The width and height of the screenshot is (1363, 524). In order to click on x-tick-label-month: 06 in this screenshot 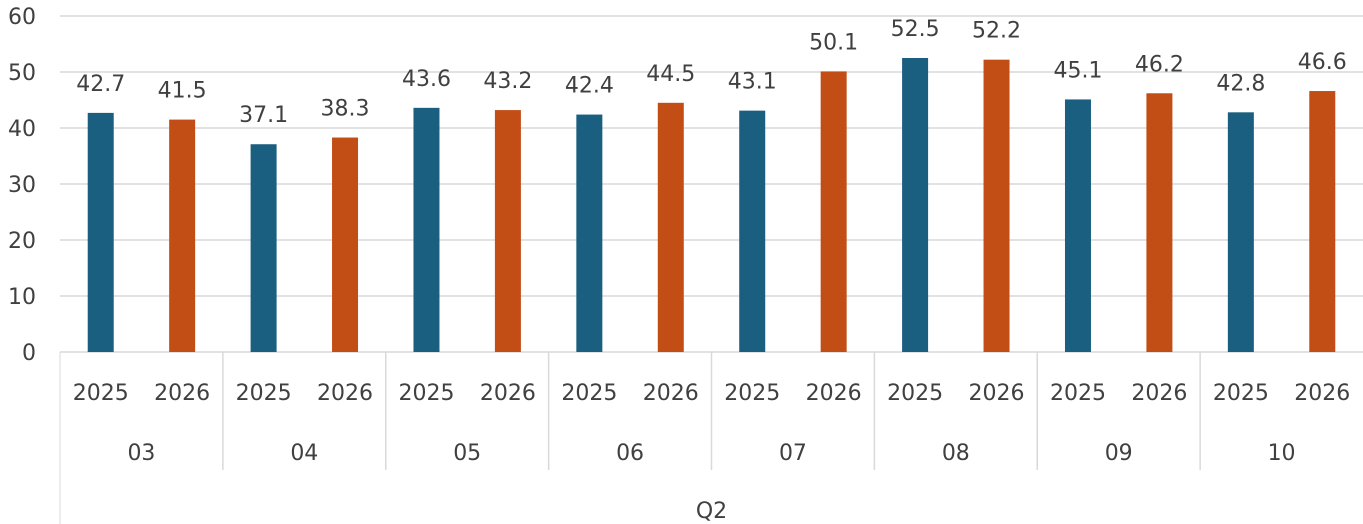, I will do `click(630, 453)`.